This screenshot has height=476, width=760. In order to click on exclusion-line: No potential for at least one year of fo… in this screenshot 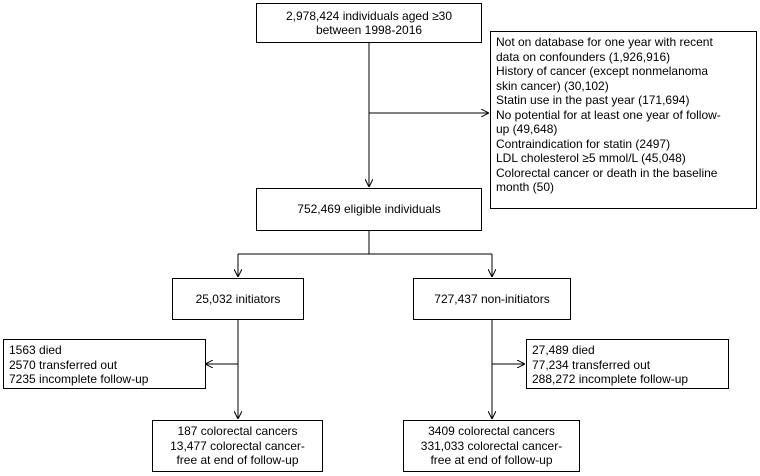, I will do `click(608, 114)`.